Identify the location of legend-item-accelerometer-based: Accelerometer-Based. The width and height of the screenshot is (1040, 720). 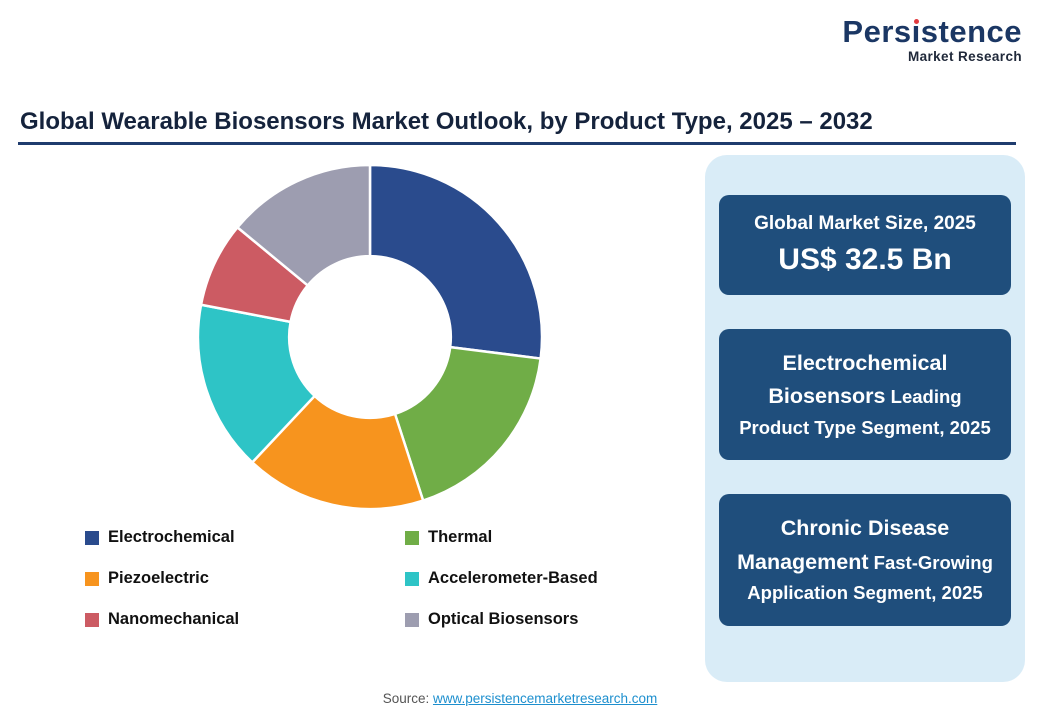
(535, 578).